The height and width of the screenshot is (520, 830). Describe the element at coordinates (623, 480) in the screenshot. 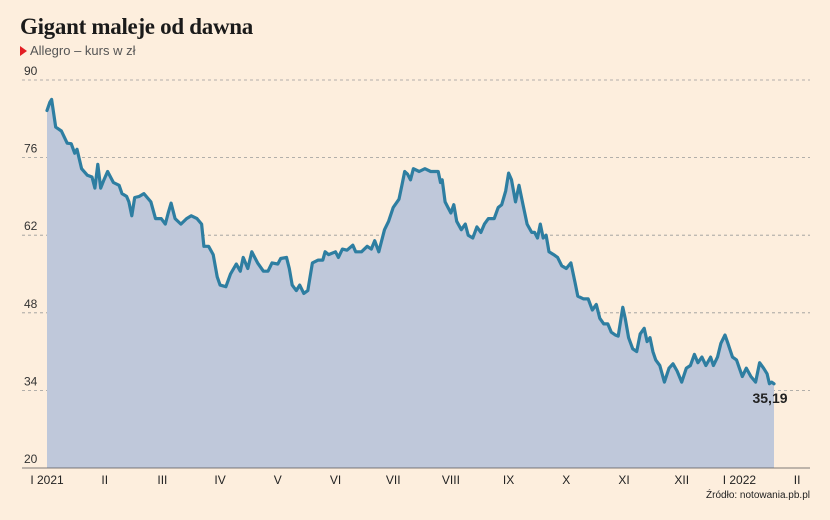

I see `x-tick-label: XI` at that location.